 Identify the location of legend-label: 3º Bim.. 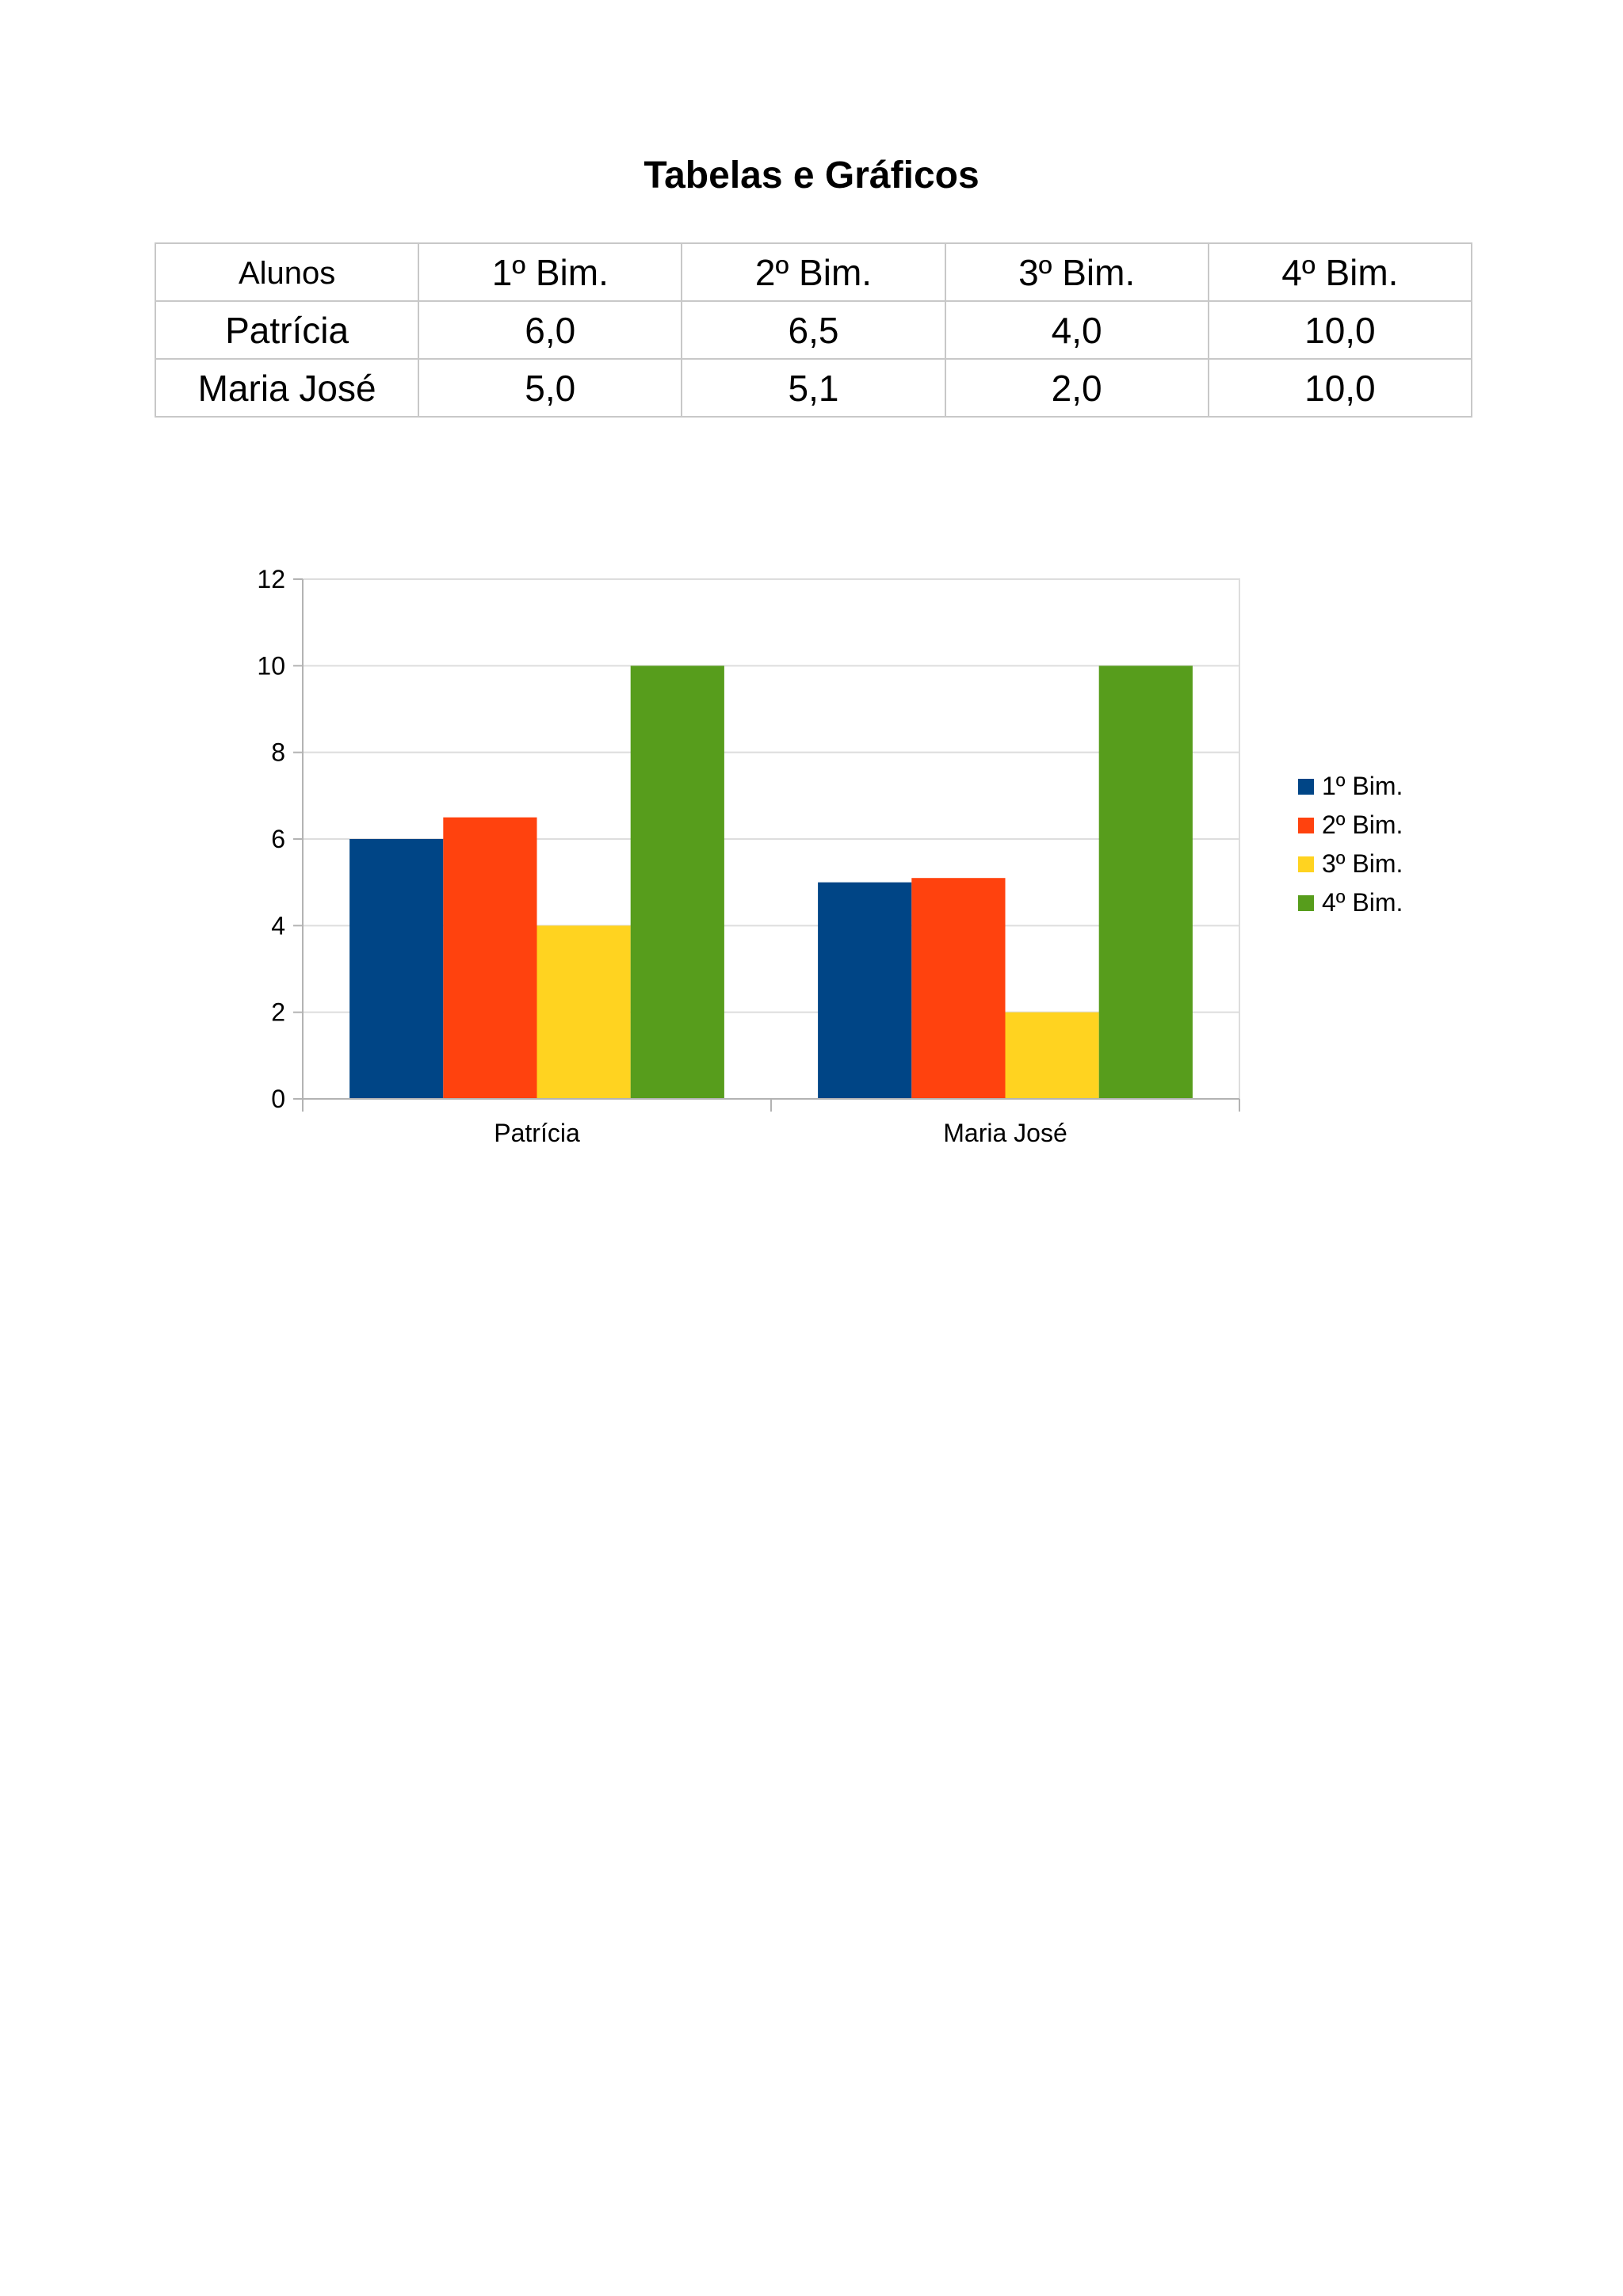
(1362, 863).